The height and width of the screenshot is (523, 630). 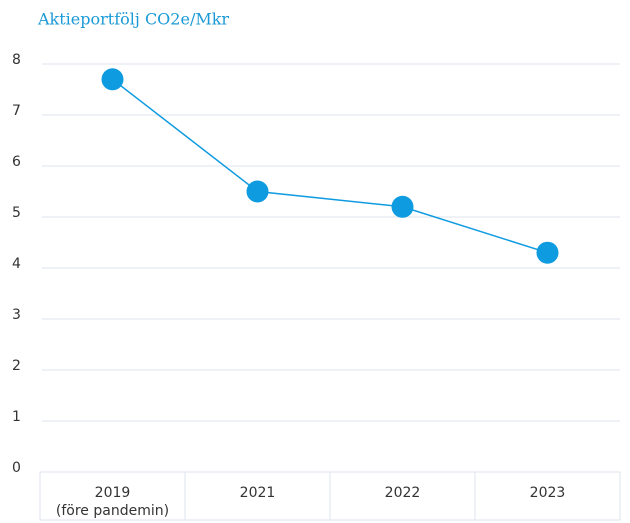 I want to click on y-tick-label: 2, so click(x=16, y=366).